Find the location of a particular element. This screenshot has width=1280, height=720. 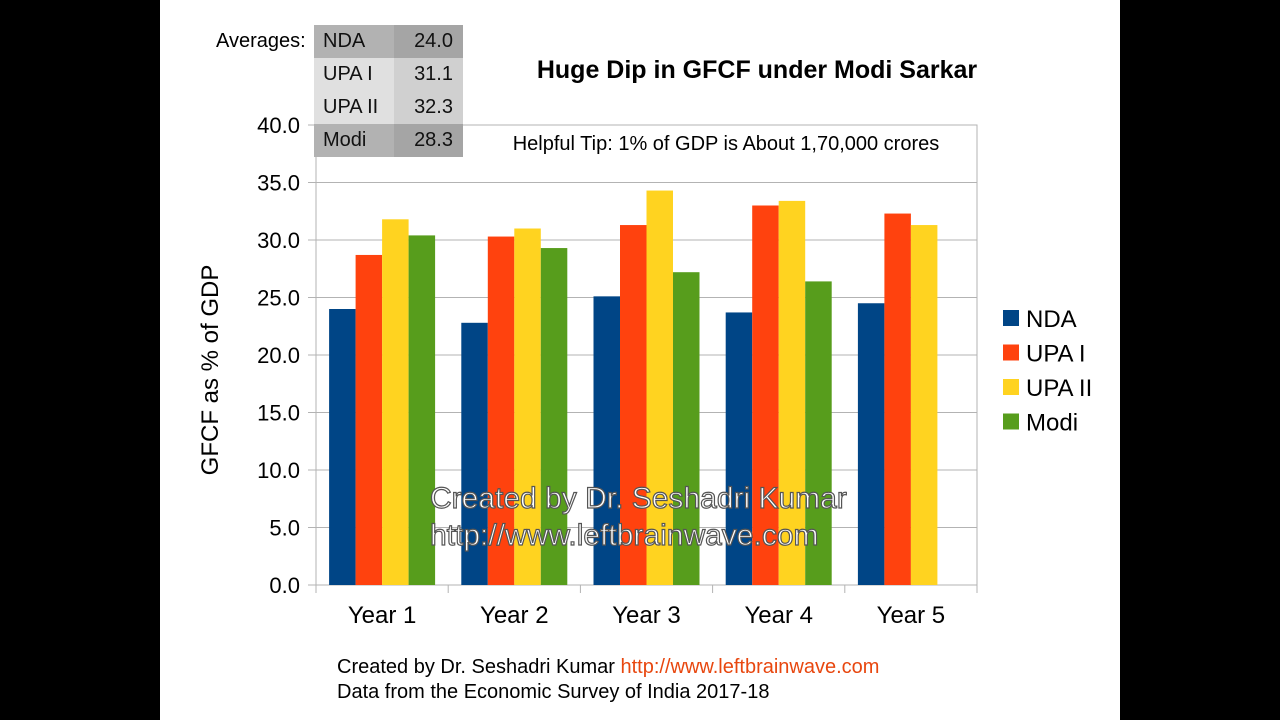

legend-label: NDA is located at coordinates (1051, 319).